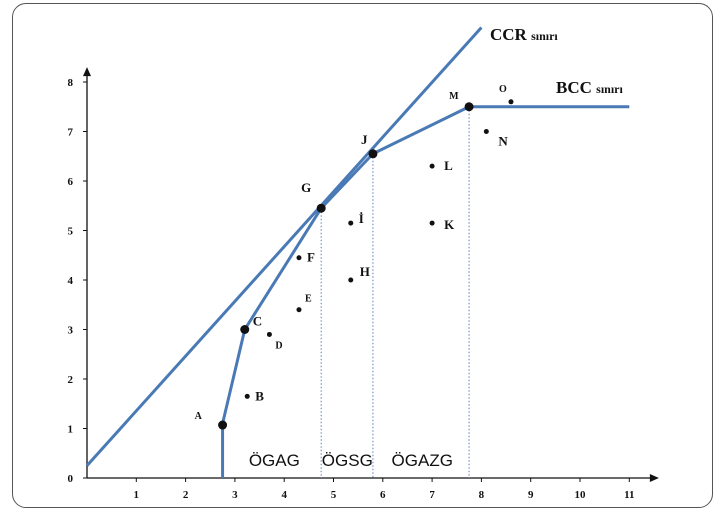 This screenshot has height=513, width=718. Describe the element at coordinates (454, 96) in the screenshot. I see `data-point-label-m: M` at that location.